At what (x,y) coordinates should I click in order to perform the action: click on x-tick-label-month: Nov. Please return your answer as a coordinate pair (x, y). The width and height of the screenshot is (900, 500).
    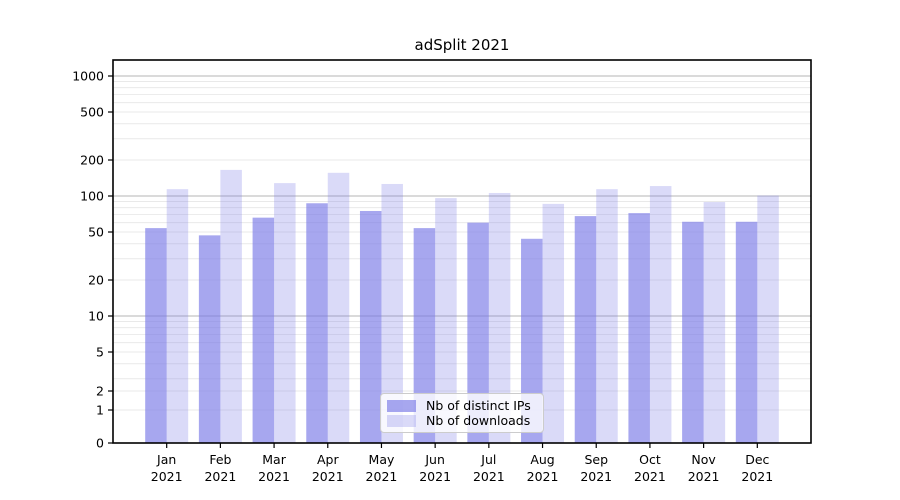
    Looking at the image, I should click on (703, 459).